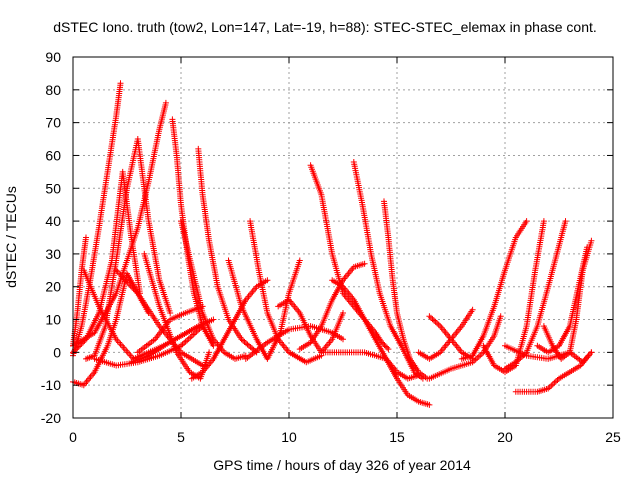 This screenshot has height=480, width=640. Describe the element at coordinates (53, 287) in the screenshot. I see `y-tick-label: 20` at that location.